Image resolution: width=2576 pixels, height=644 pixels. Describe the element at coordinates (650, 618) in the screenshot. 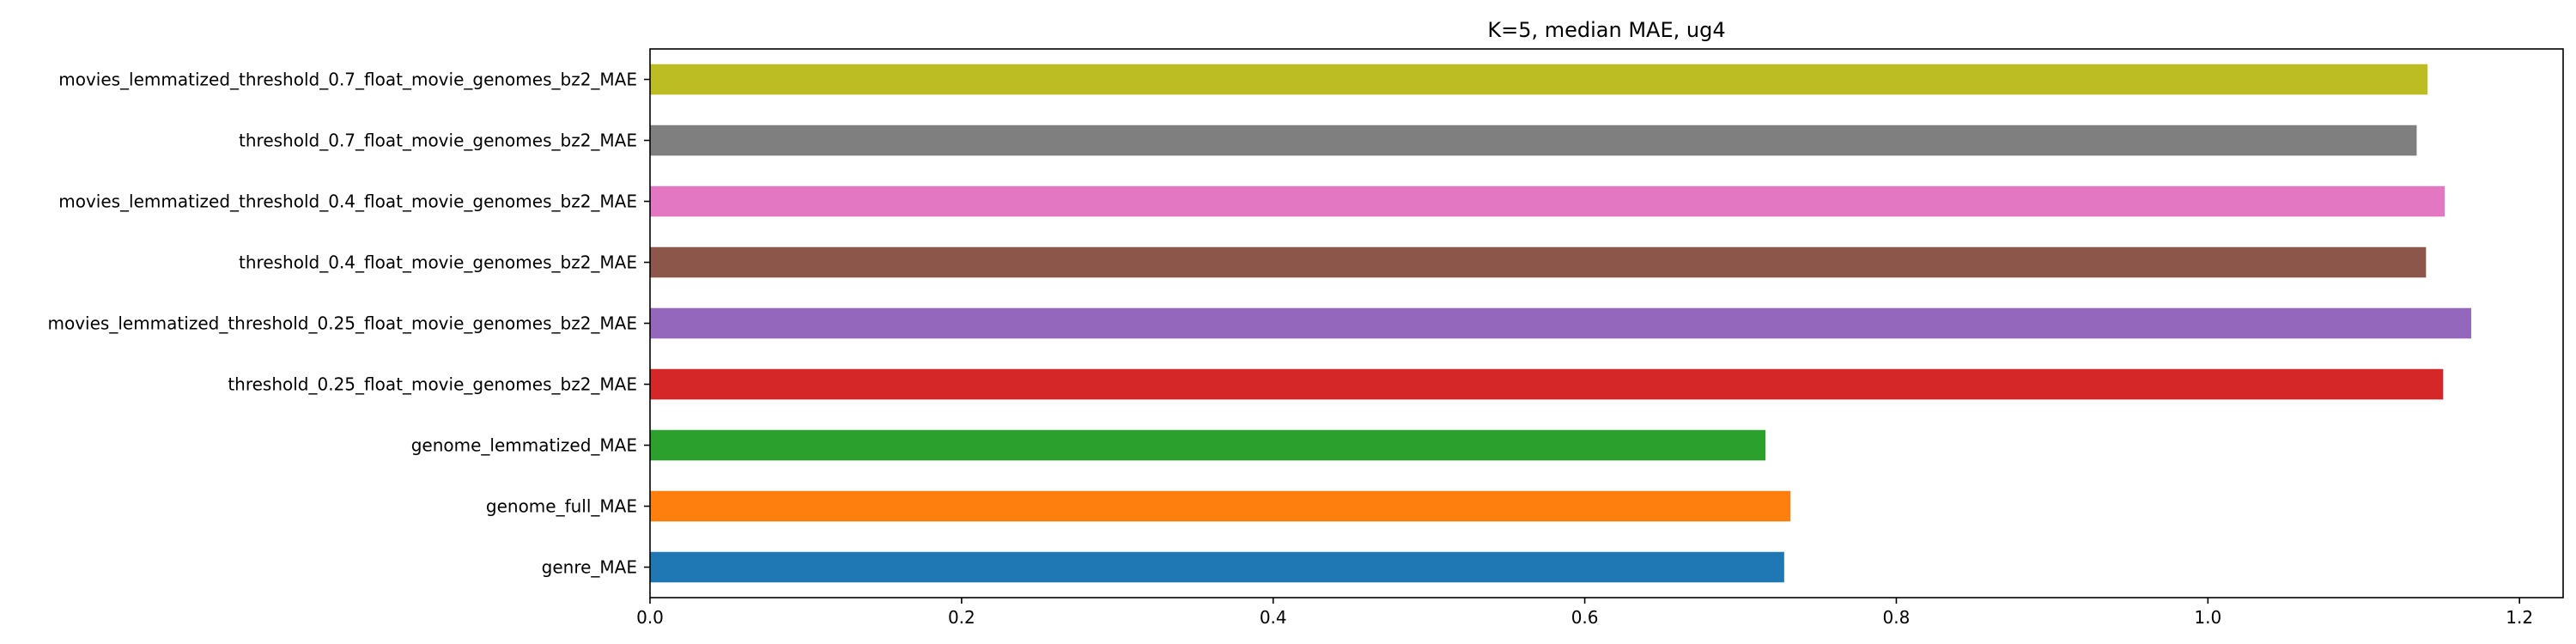

I see `x-tick-label: 0.0` at that location.